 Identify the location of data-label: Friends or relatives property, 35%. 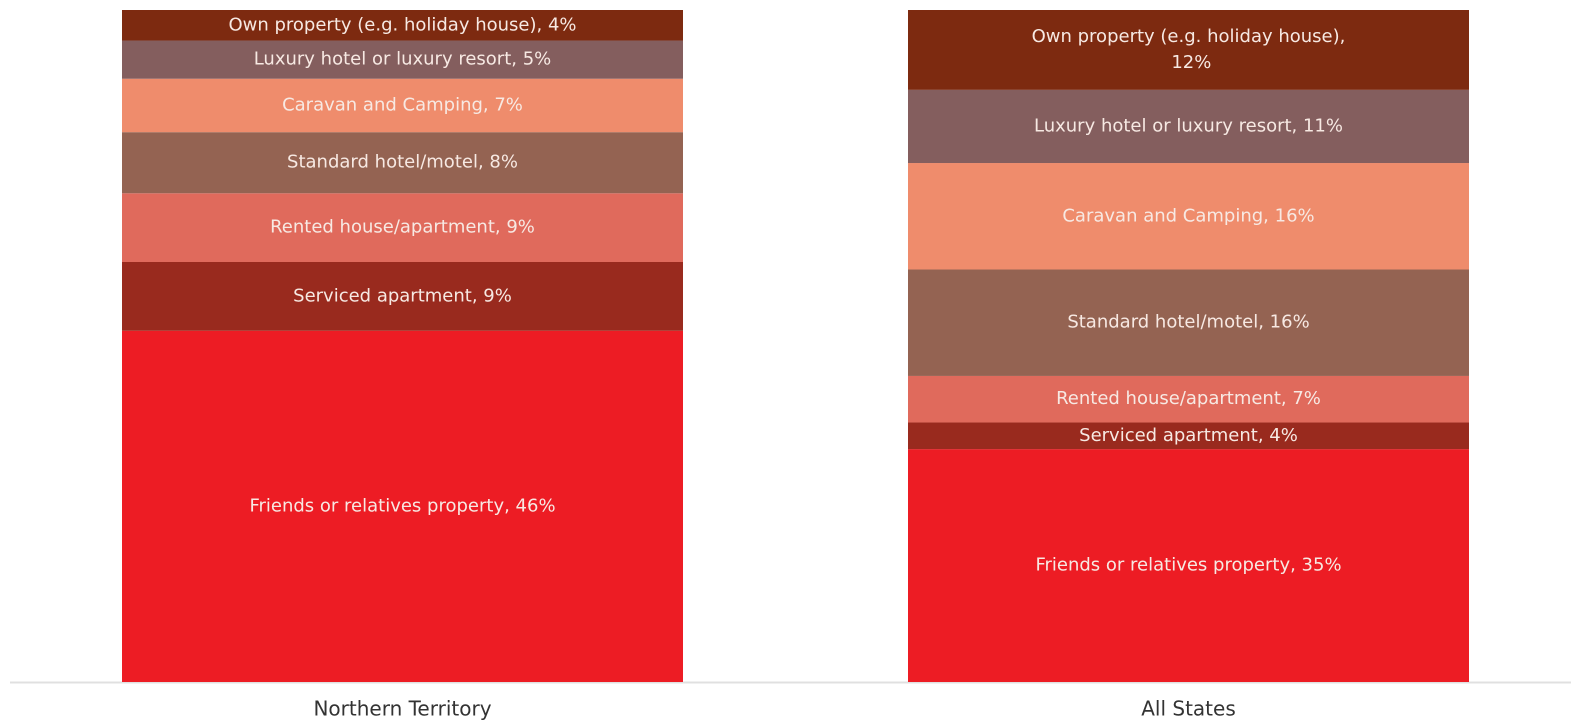
(1188, 565).